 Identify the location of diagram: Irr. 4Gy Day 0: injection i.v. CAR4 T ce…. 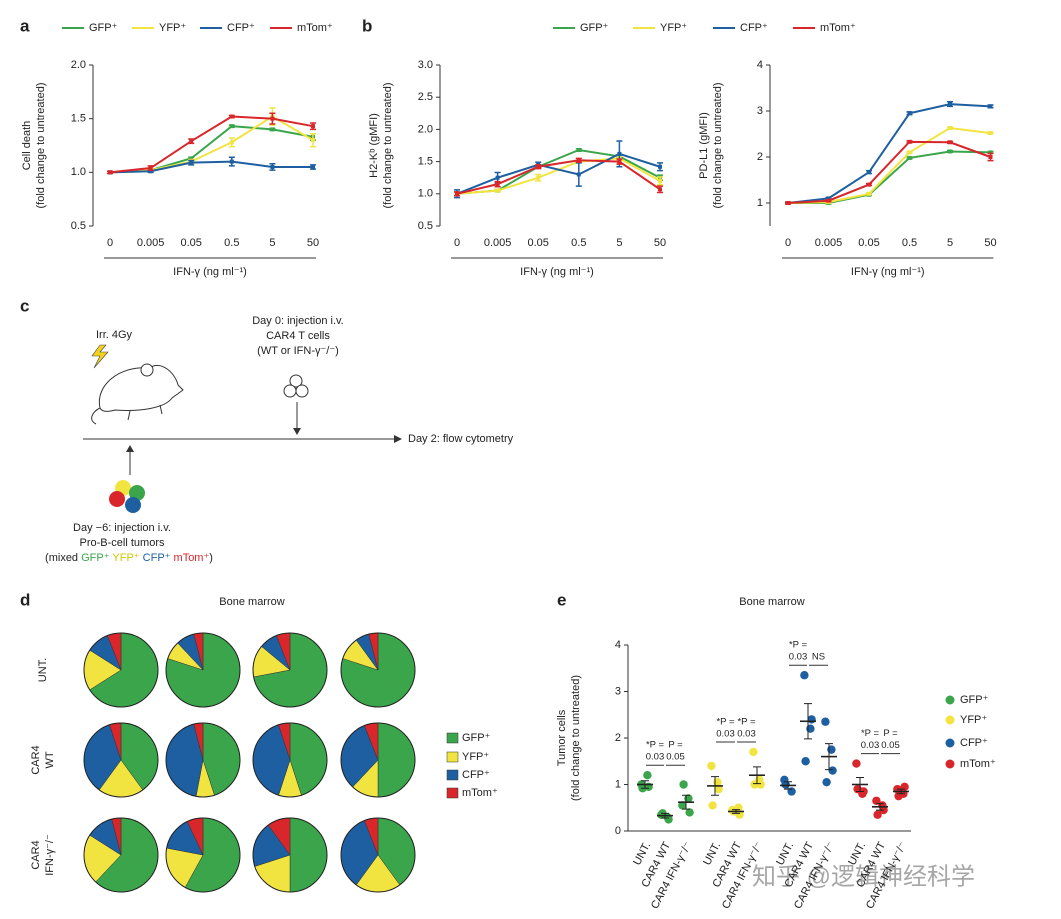
(279, 439).